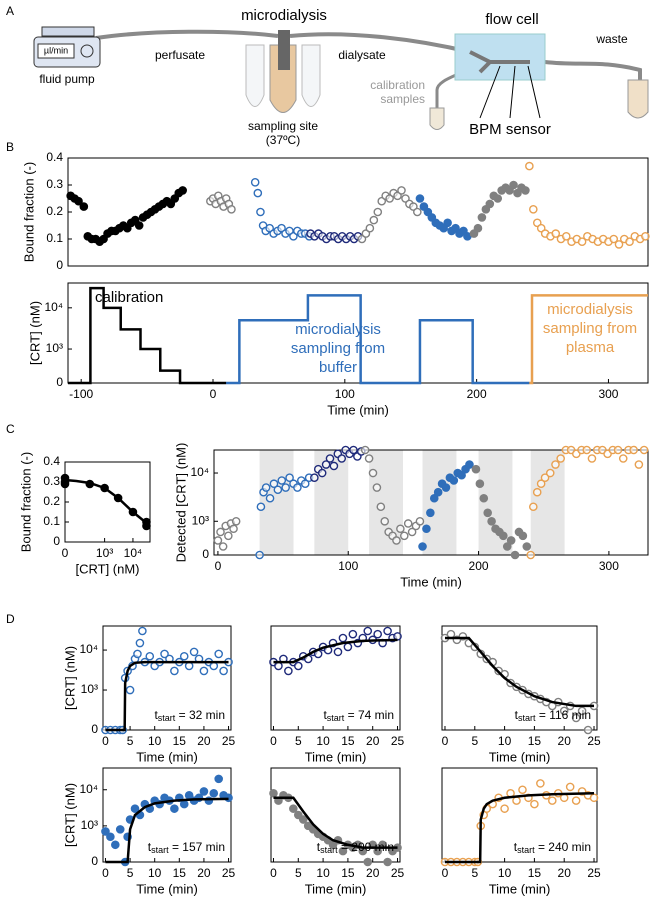 This screenshot has width=653, height=908. What do you see at coordinates (338, 348) in the screenshot?
I see `annotation: sampling from` at bounding box center [338, 348].